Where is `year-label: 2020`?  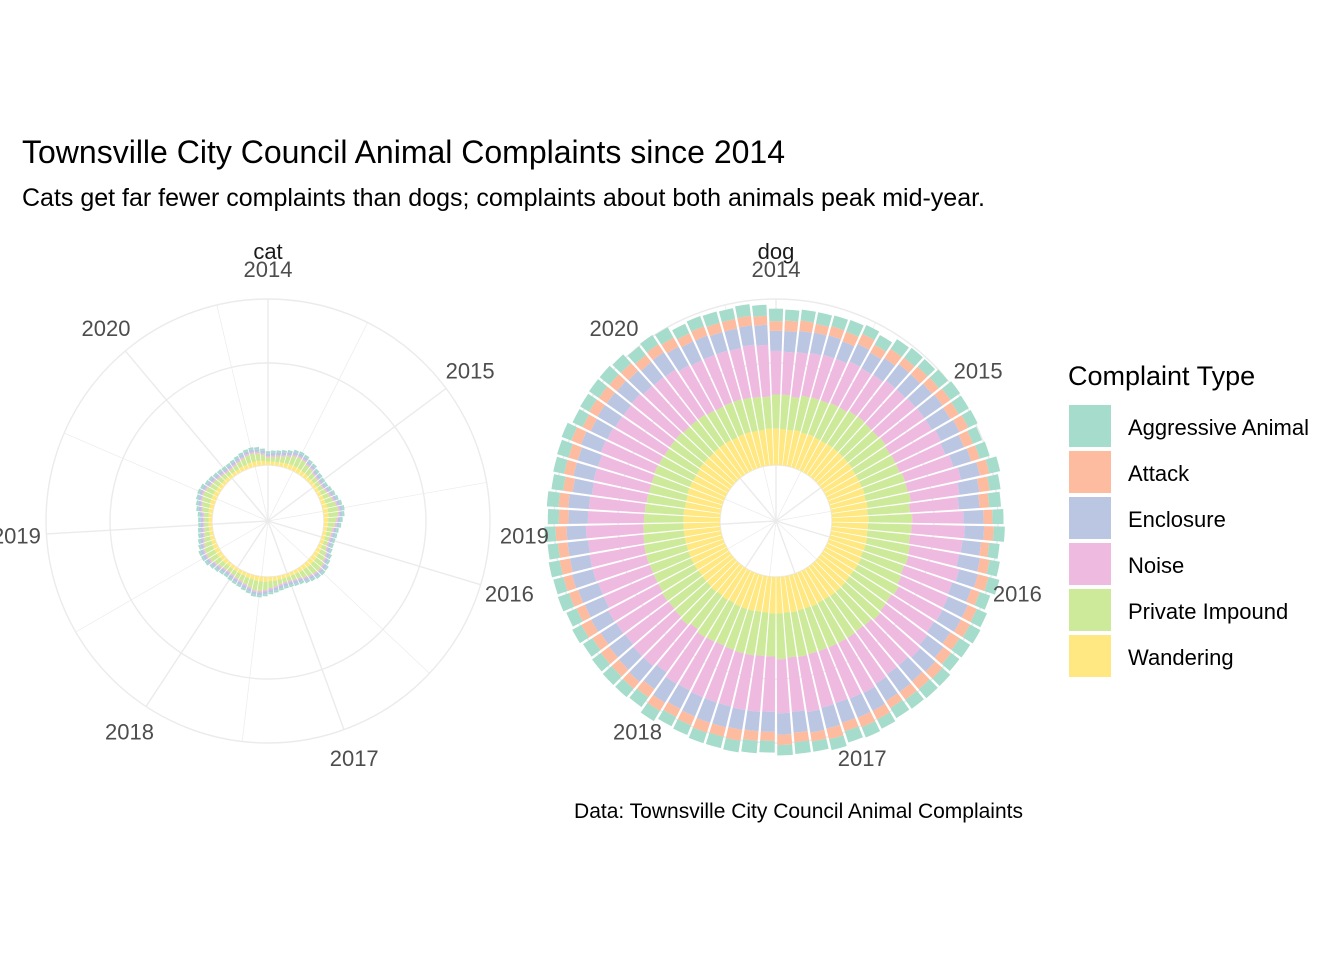 year-label: 2020 is located at coordinates (614, 328).